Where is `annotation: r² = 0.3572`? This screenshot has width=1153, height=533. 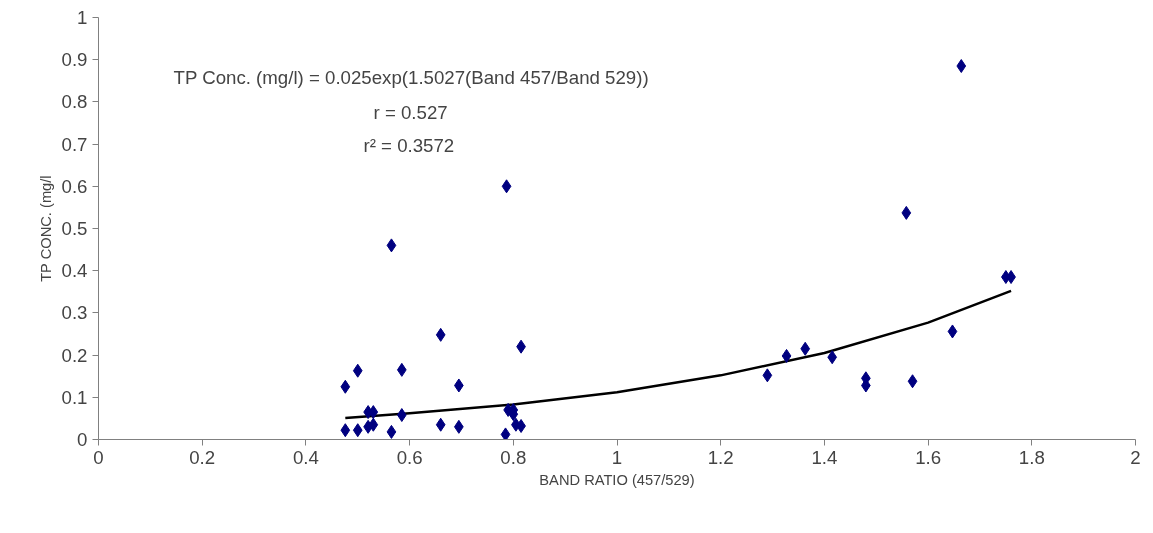
annotation: r² = 0.3572 is located at coordinates (409, 145).